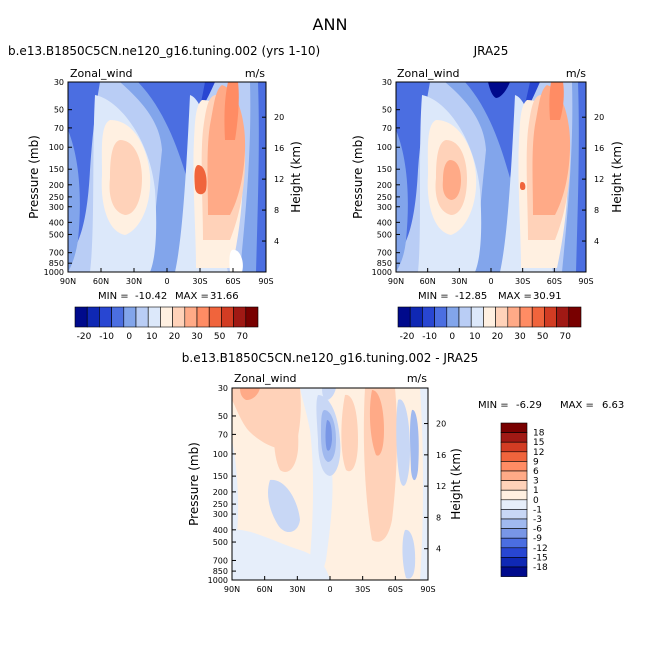 Image resolution: width=661 pixels, height=661 pixels. Describe the element at coordinates (151, 296) in the screenshot. I see `min-value: -10.42` at that location.